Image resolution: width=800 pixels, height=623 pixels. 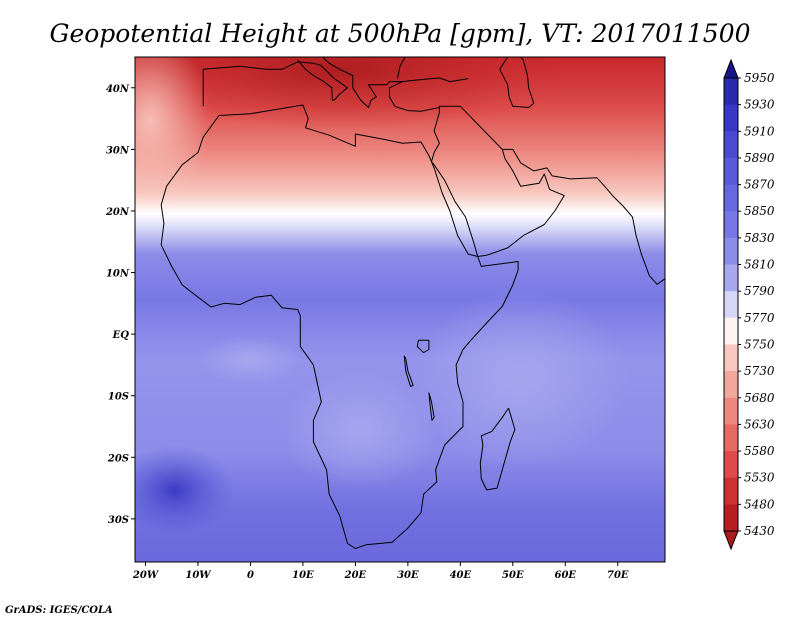 I want to click on colorbar-label: 5770, so click(x=759, y=318).